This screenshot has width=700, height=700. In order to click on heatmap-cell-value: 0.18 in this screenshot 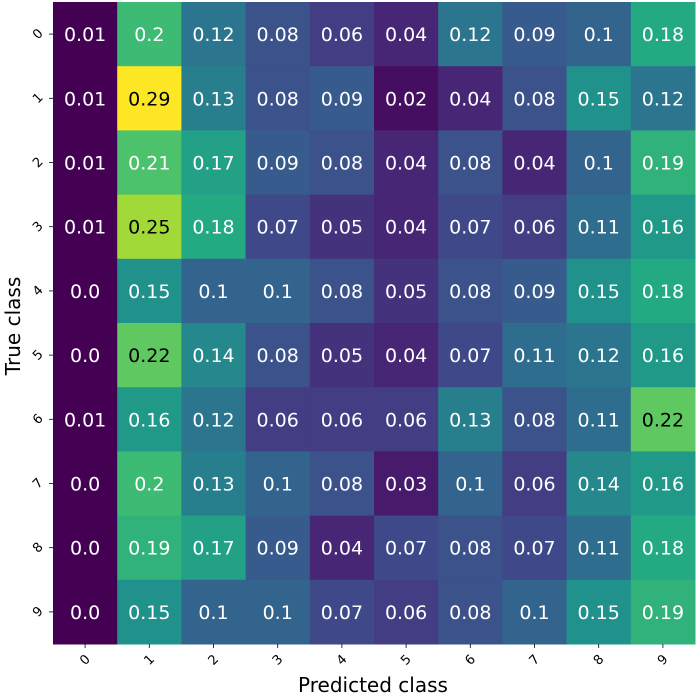, I will do `click(663, 292)`.